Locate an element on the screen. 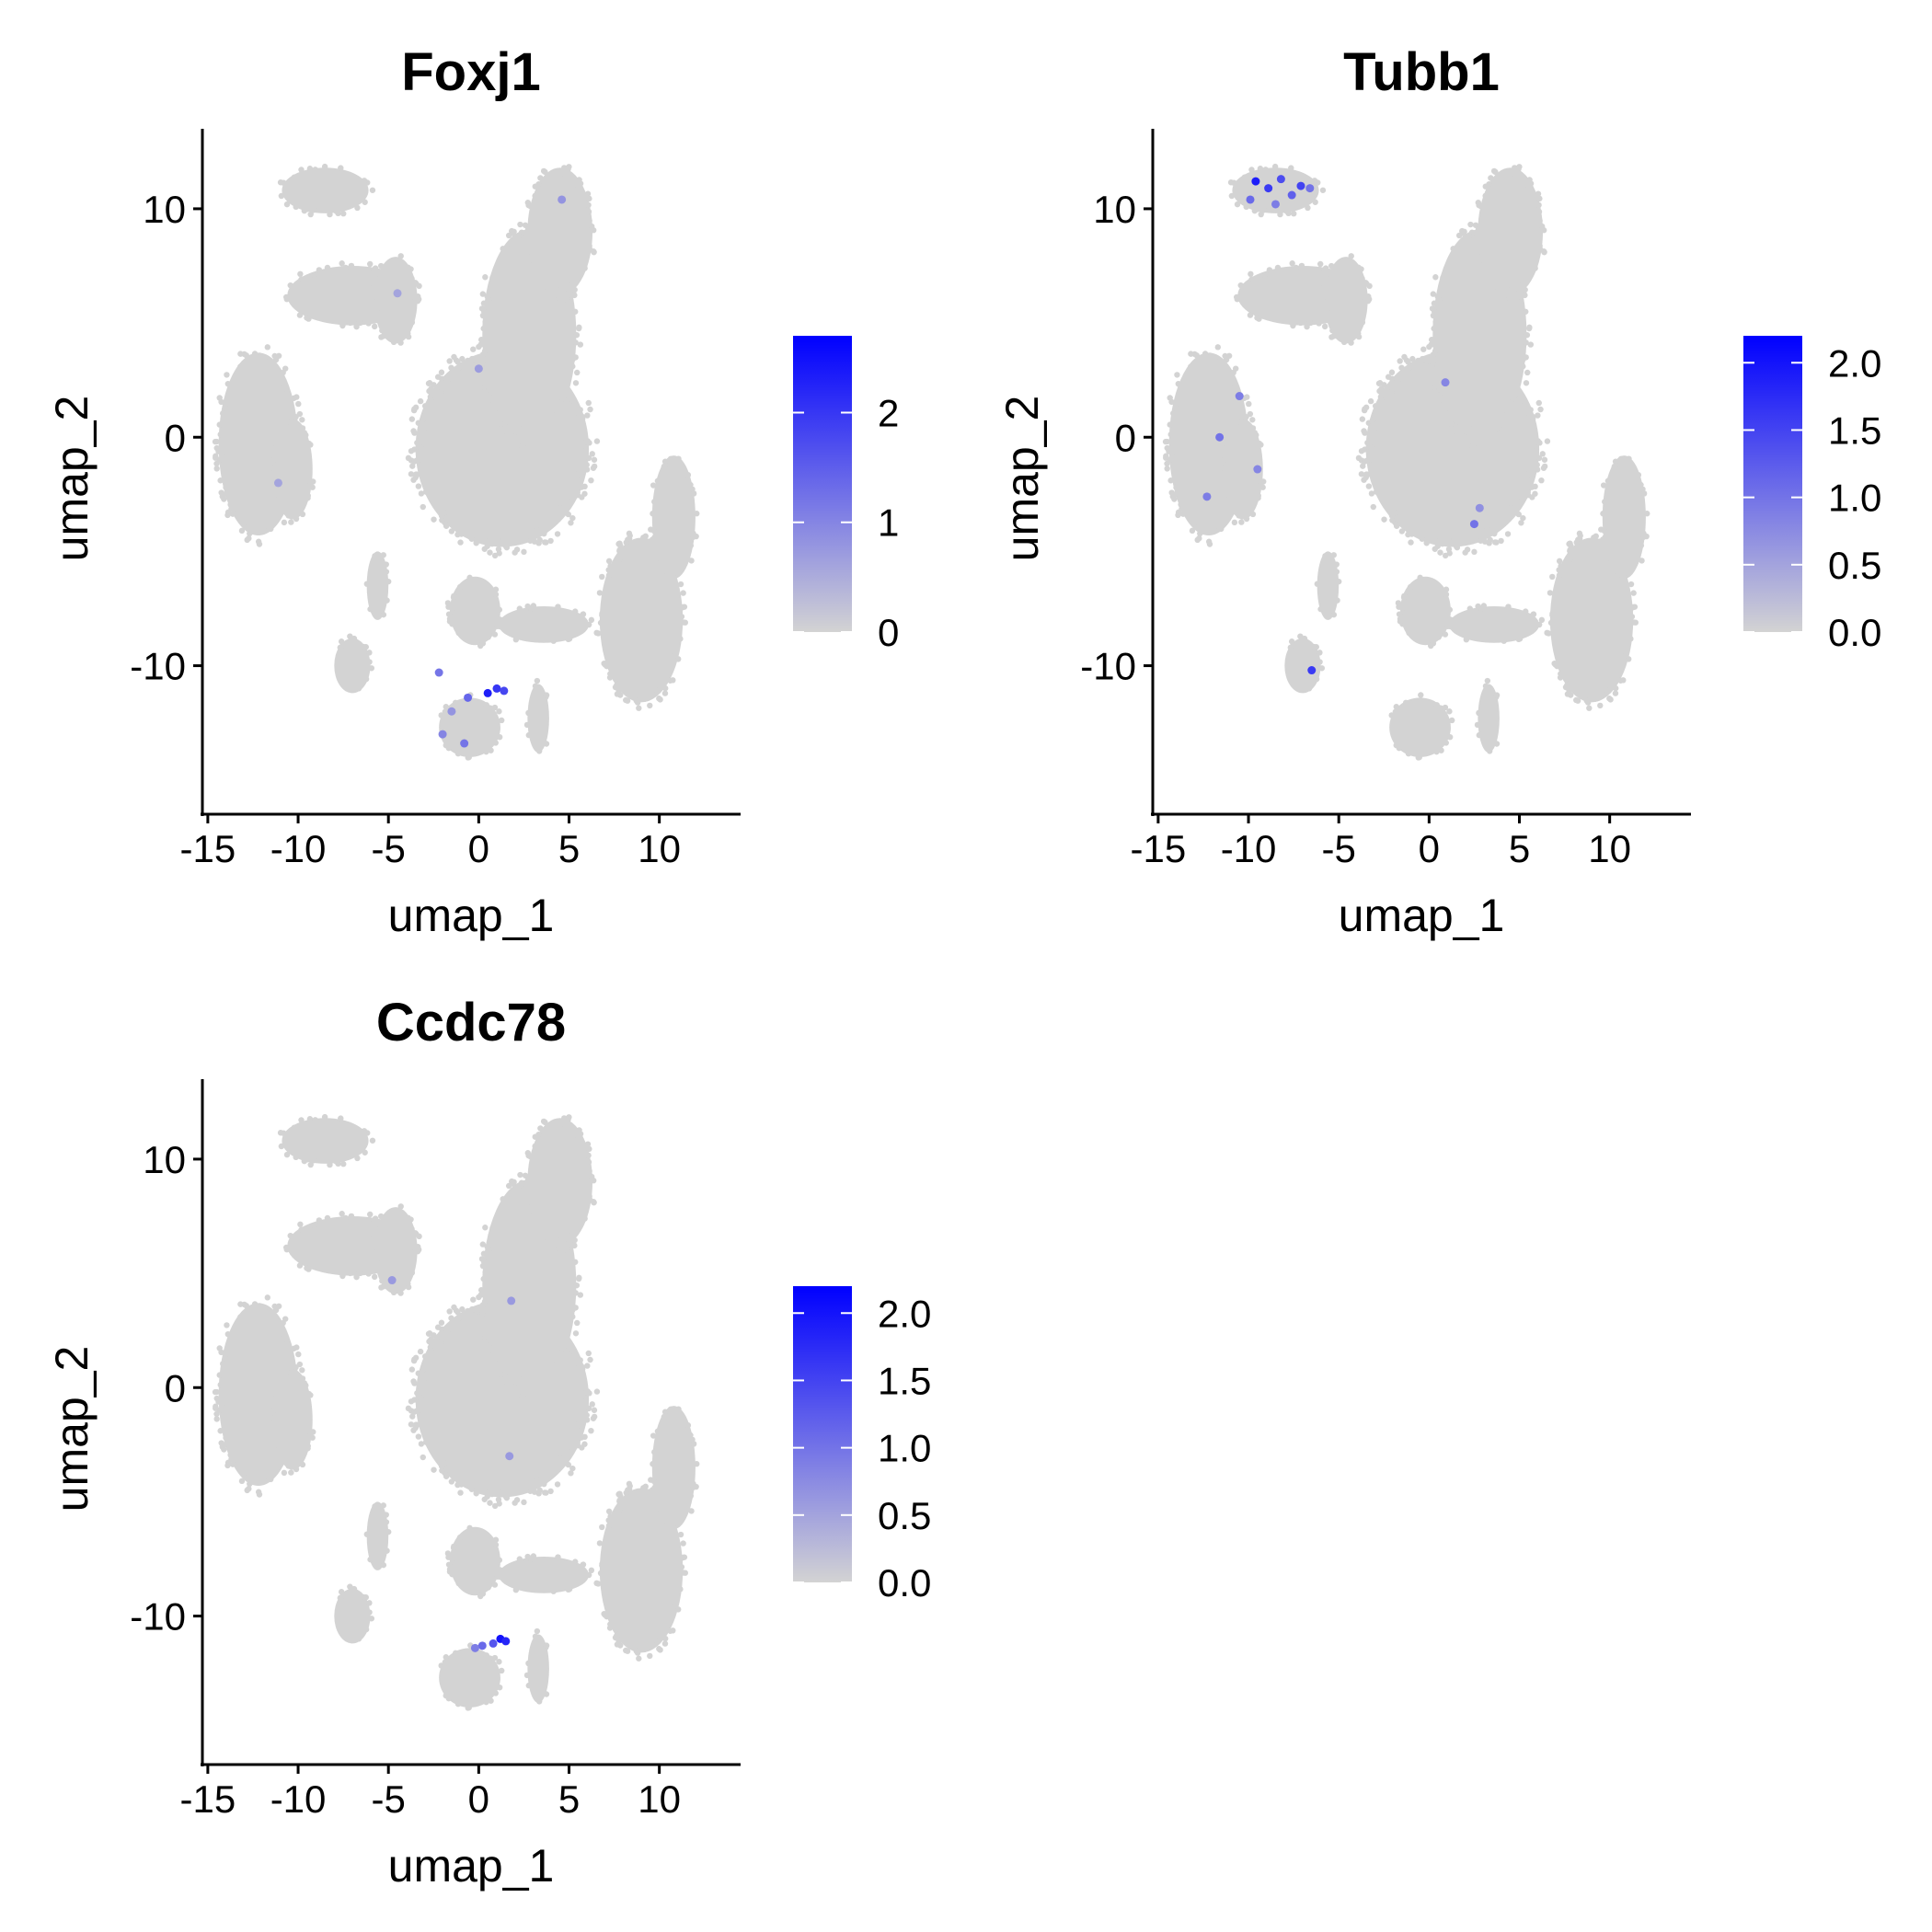  chart-title: Ccdc78 is located at coordinates (471, 1022).